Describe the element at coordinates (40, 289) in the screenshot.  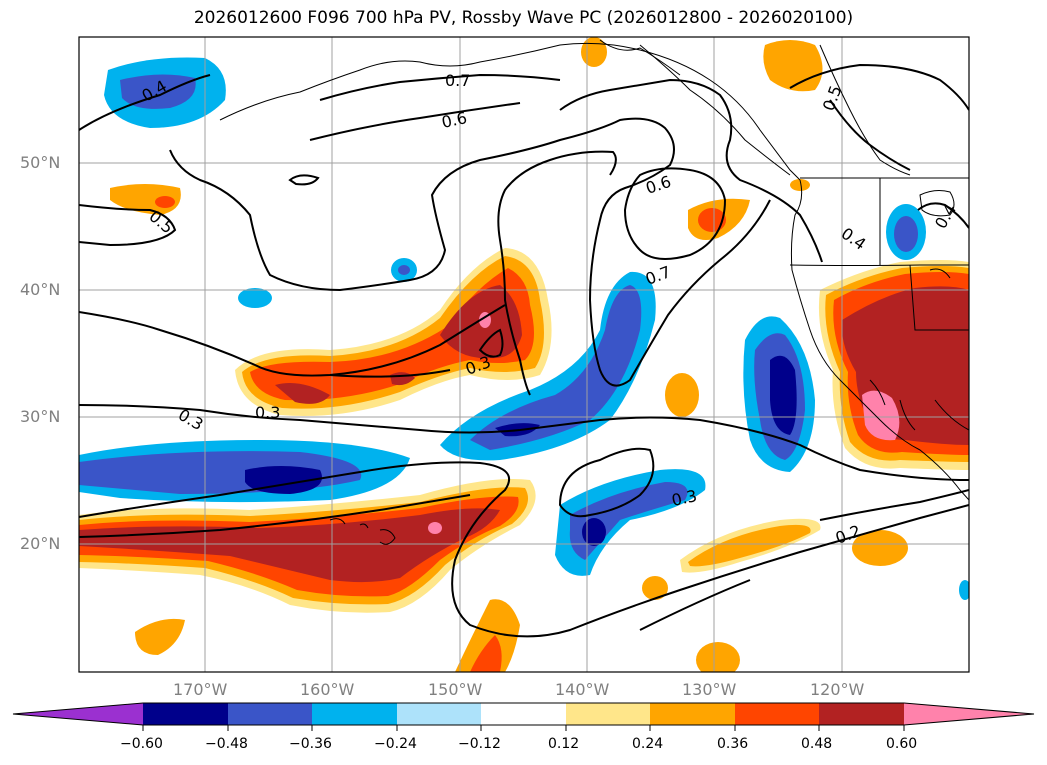
I see `lat-label: 40°N` at that location.